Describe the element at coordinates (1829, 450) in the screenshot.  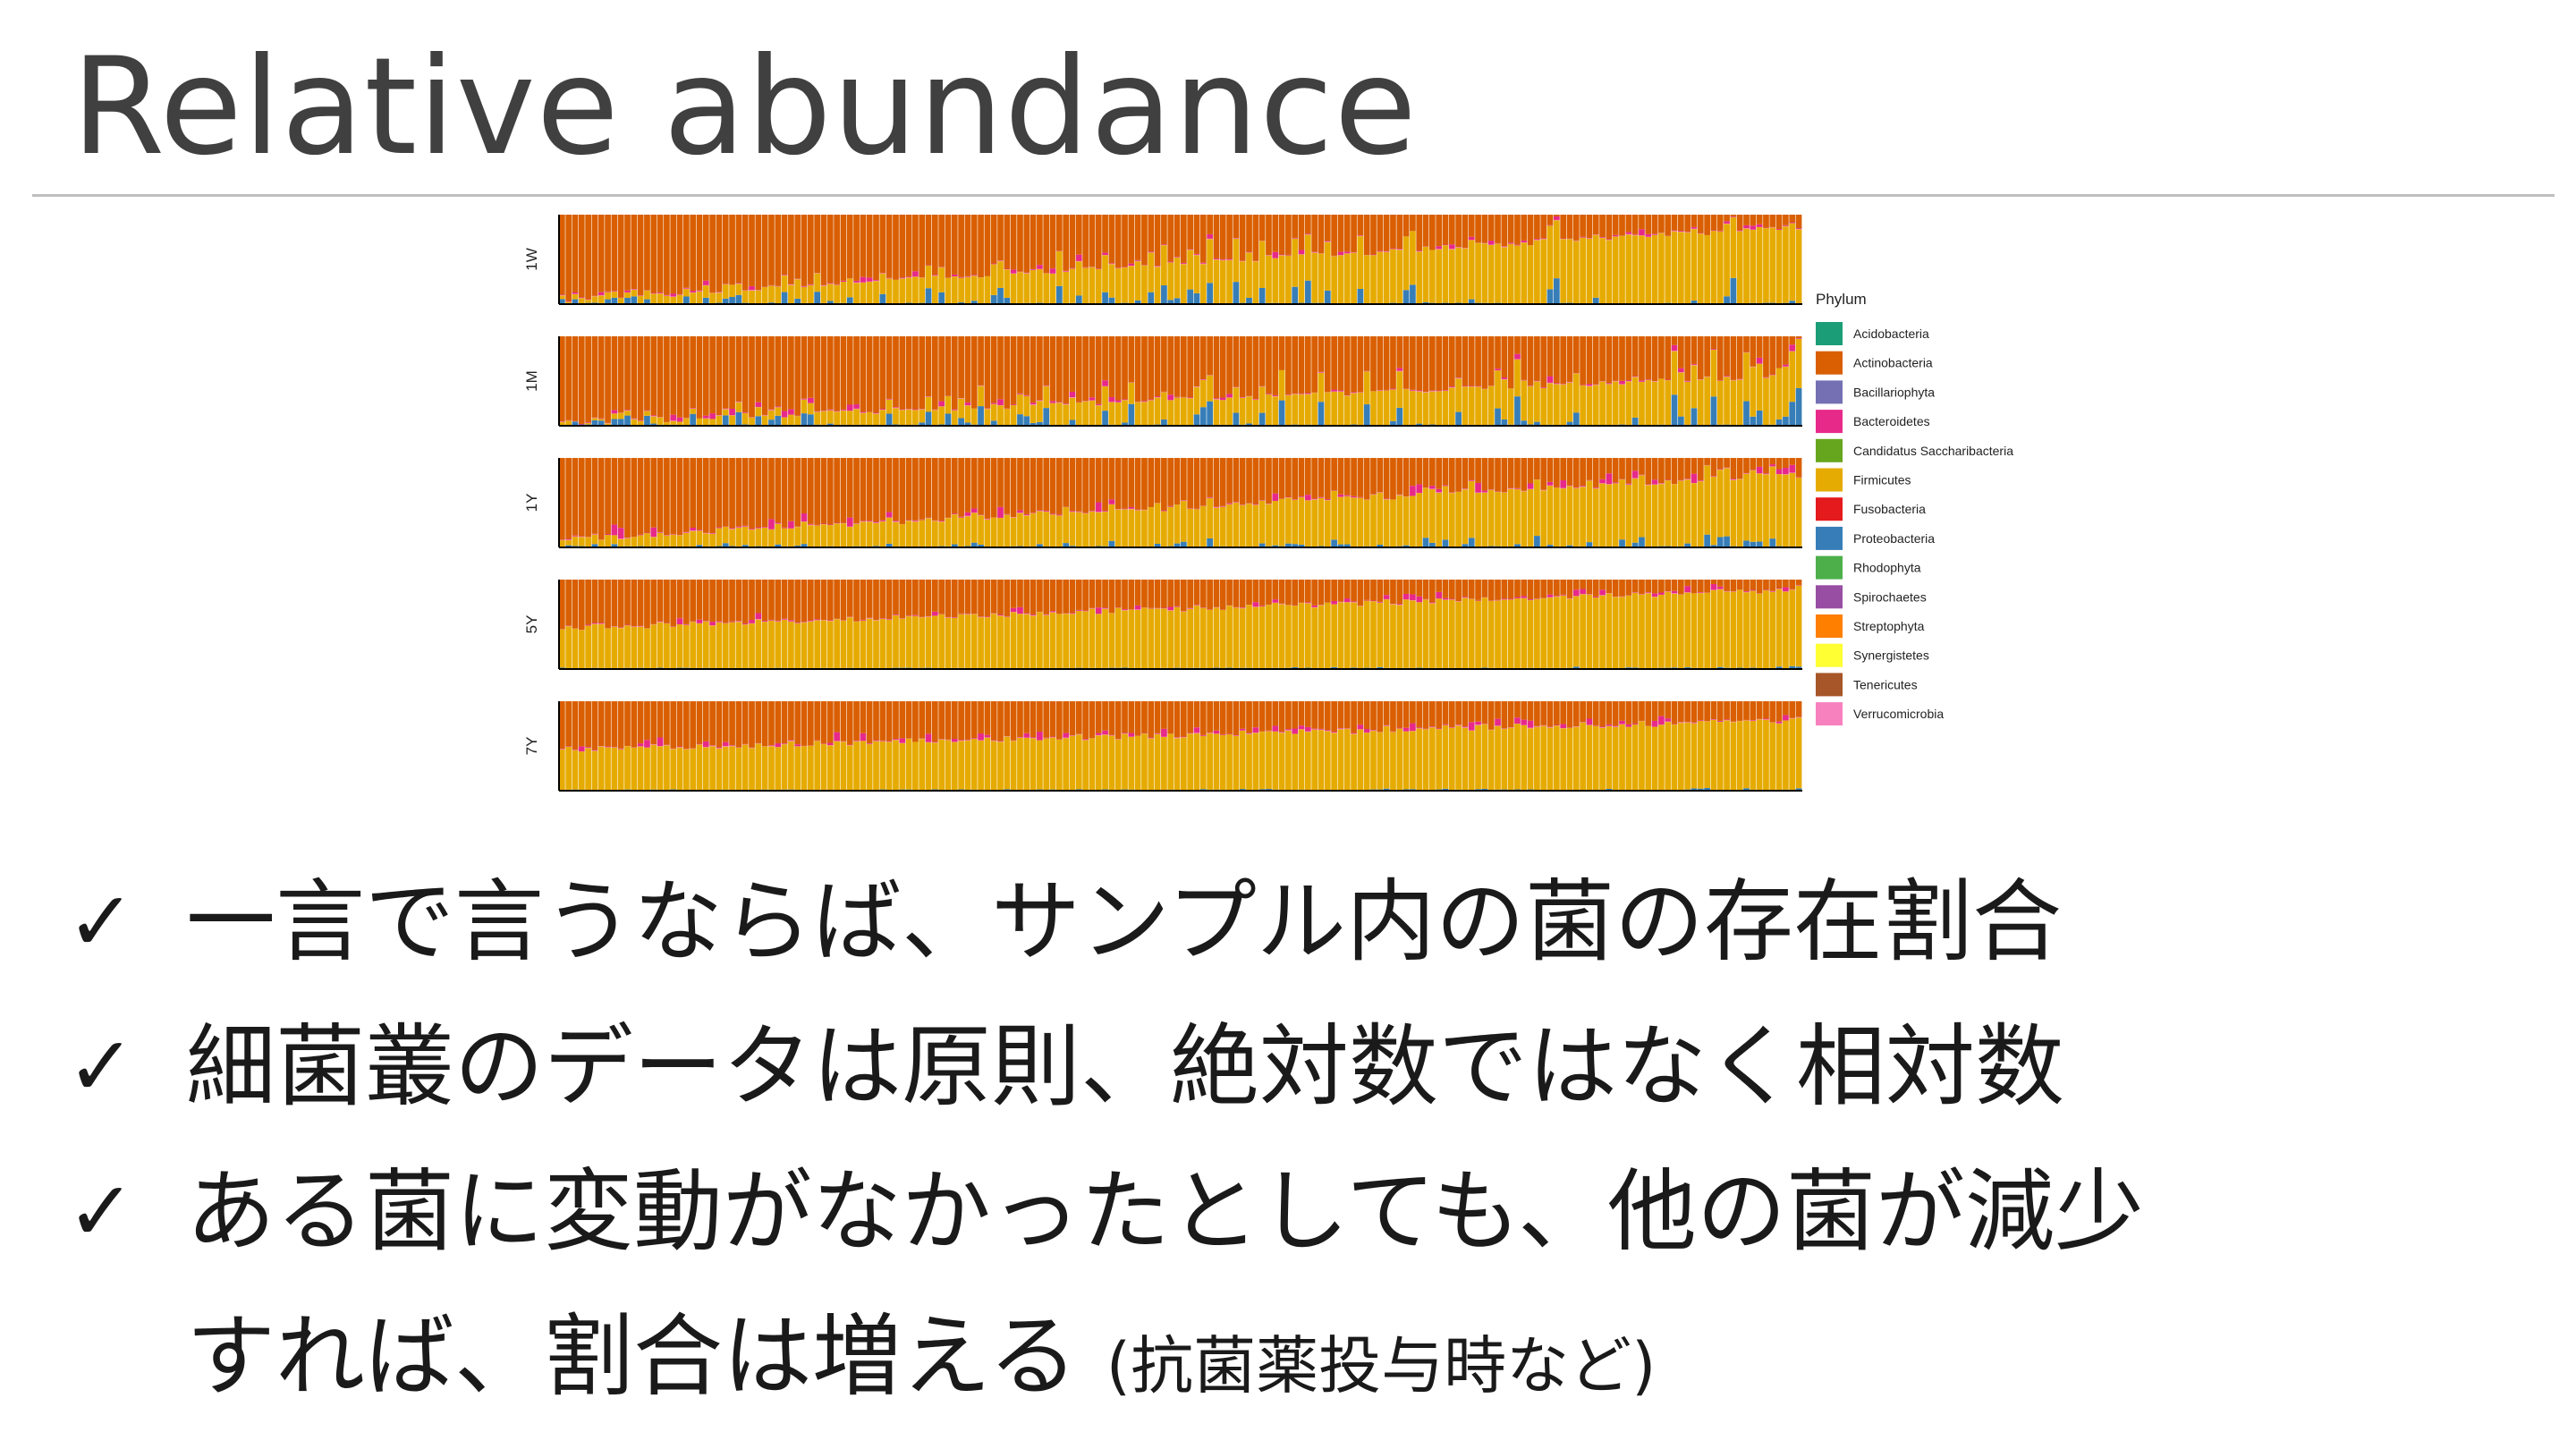
I see `legend-swatch` at that location.